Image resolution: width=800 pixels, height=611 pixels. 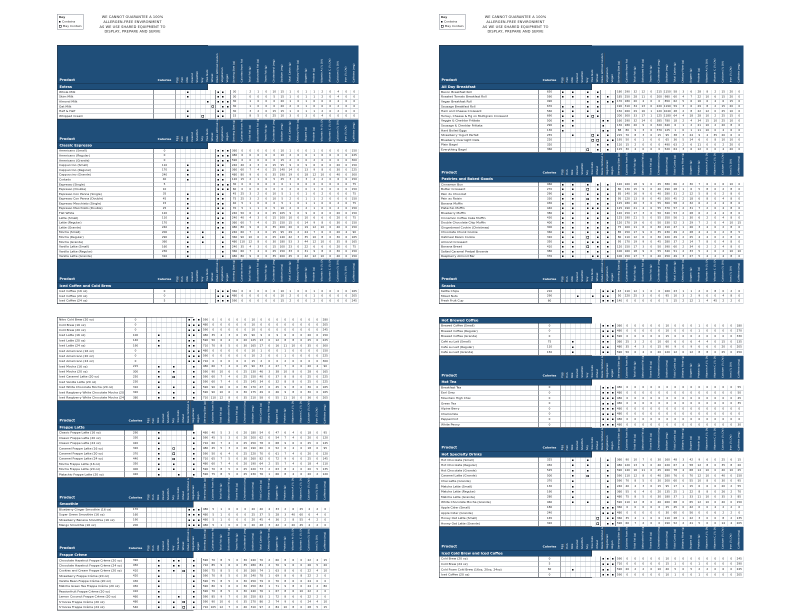 I want to click on product-cell: Iced Coffee (16 oz), so click(x=106, y=291).